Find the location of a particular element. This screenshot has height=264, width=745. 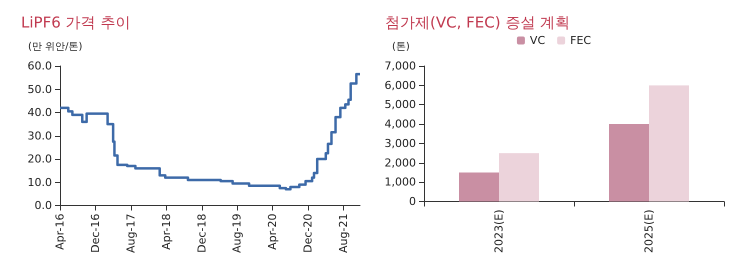

y-tick-label: 3,000 is located at coordinates (400, 143).